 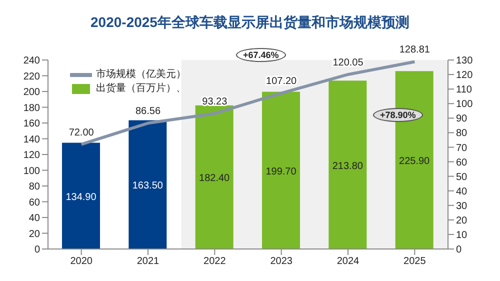 I want to click on y-tick-label: 120, so click(x=31, y=156).